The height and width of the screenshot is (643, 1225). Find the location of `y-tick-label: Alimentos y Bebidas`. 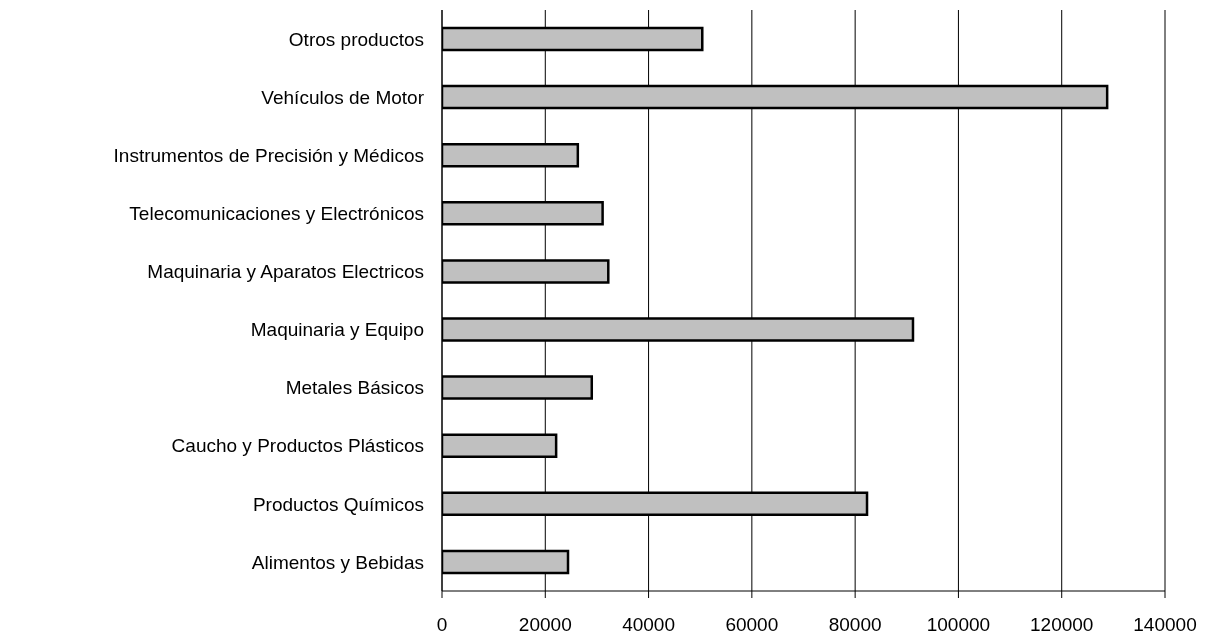

y-tick-label: Alimentos y Bebidas is located at coordinates (337, 562).